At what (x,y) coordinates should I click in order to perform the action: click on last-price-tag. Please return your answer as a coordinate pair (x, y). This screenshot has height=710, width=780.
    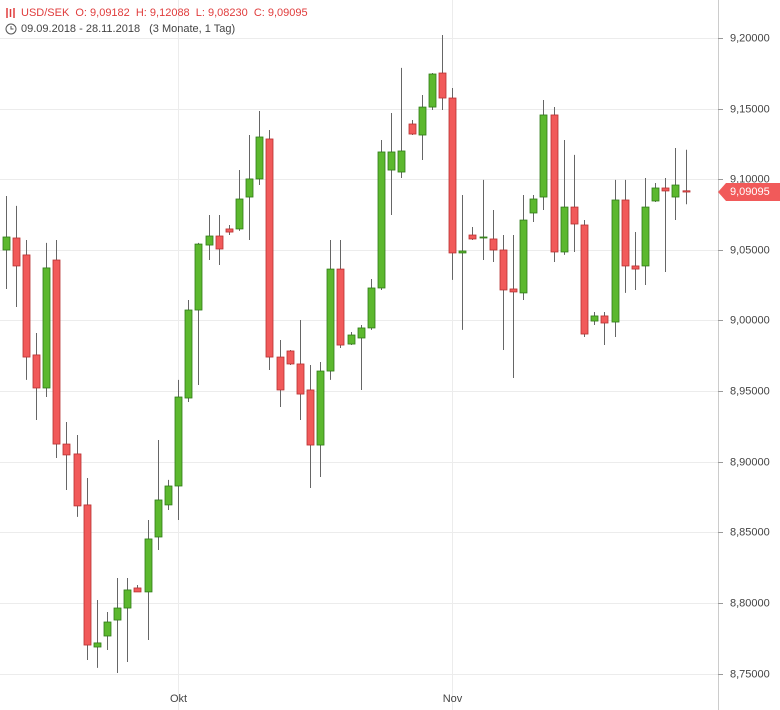
    Looking at the image, I should click on (749, 192).